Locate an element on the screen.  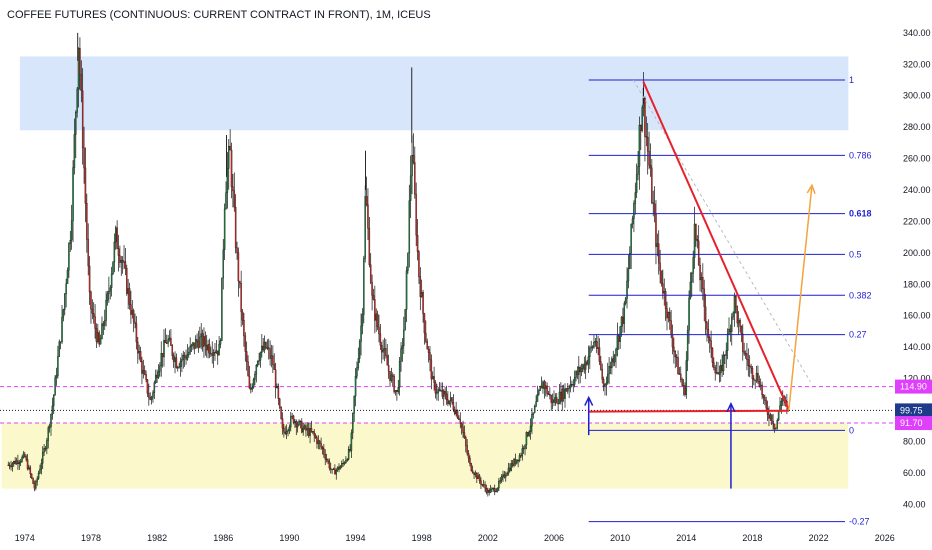
y-tick-label: 260.00 is located at coordinates (917, 159).